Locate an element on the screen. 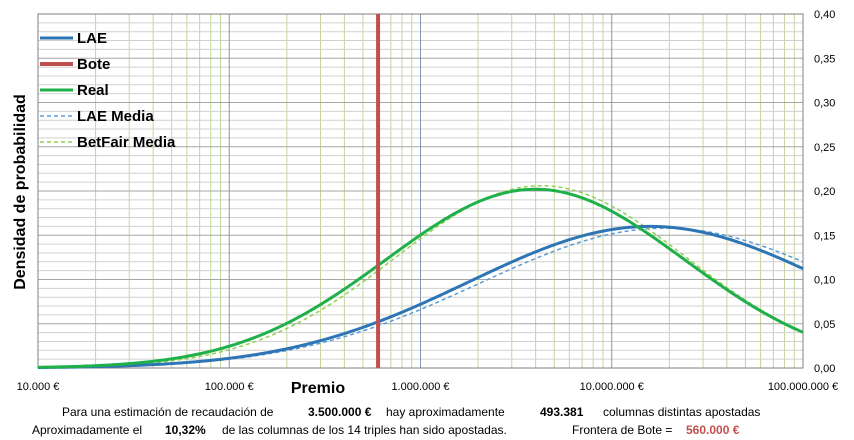 The image size is (854, 440). jackpot-threshold: 560.000 € is located at coordinates (713, 430).